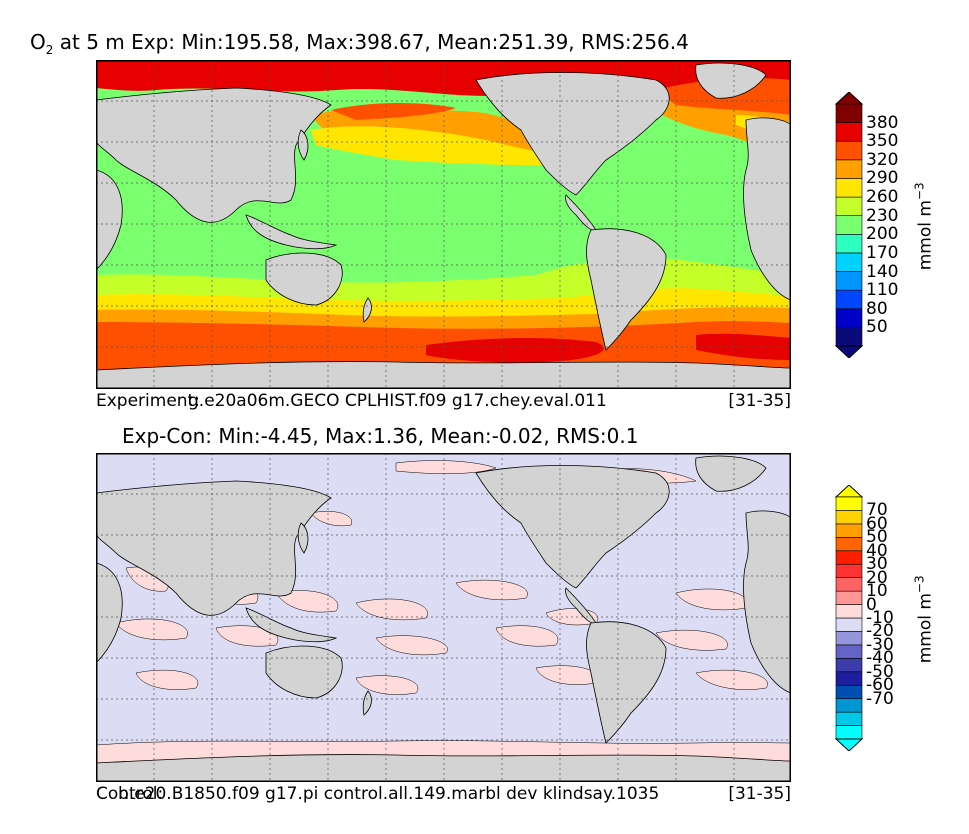  Describe the element at coordinates (880, 631) in the screenshot. I see `bottom-colorbar-tick: -20` at that location.